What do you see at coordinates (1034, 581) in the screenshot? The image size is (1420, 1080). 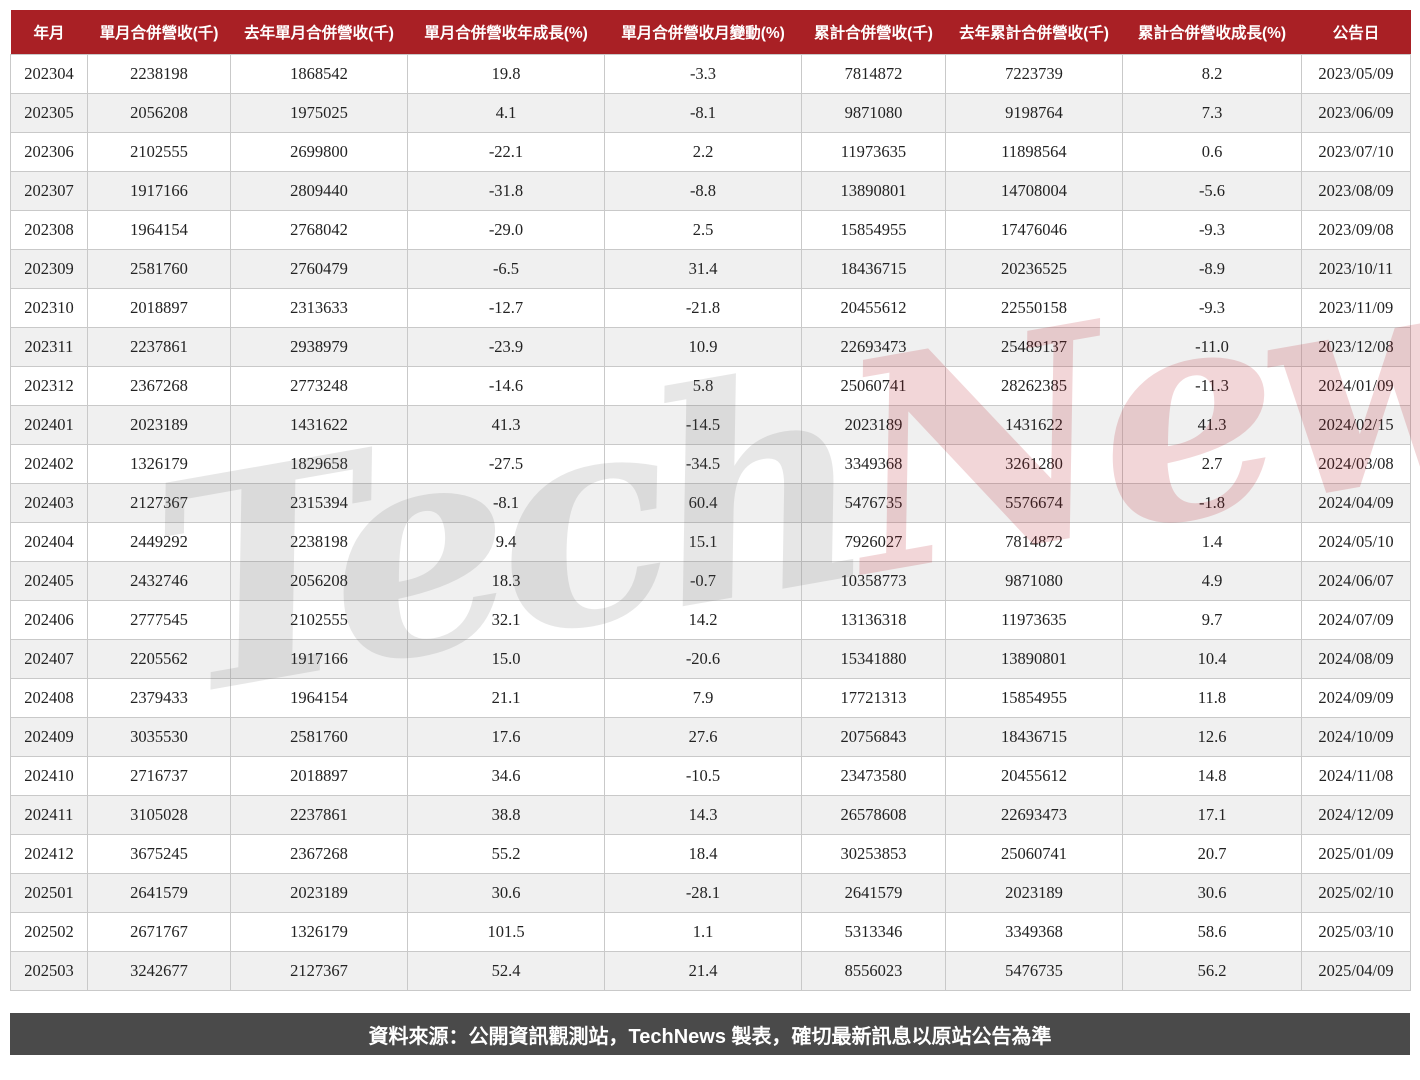 I see `cell-last-year-cumulative-revenue: 9871080` at bounding box center [1034, 581].